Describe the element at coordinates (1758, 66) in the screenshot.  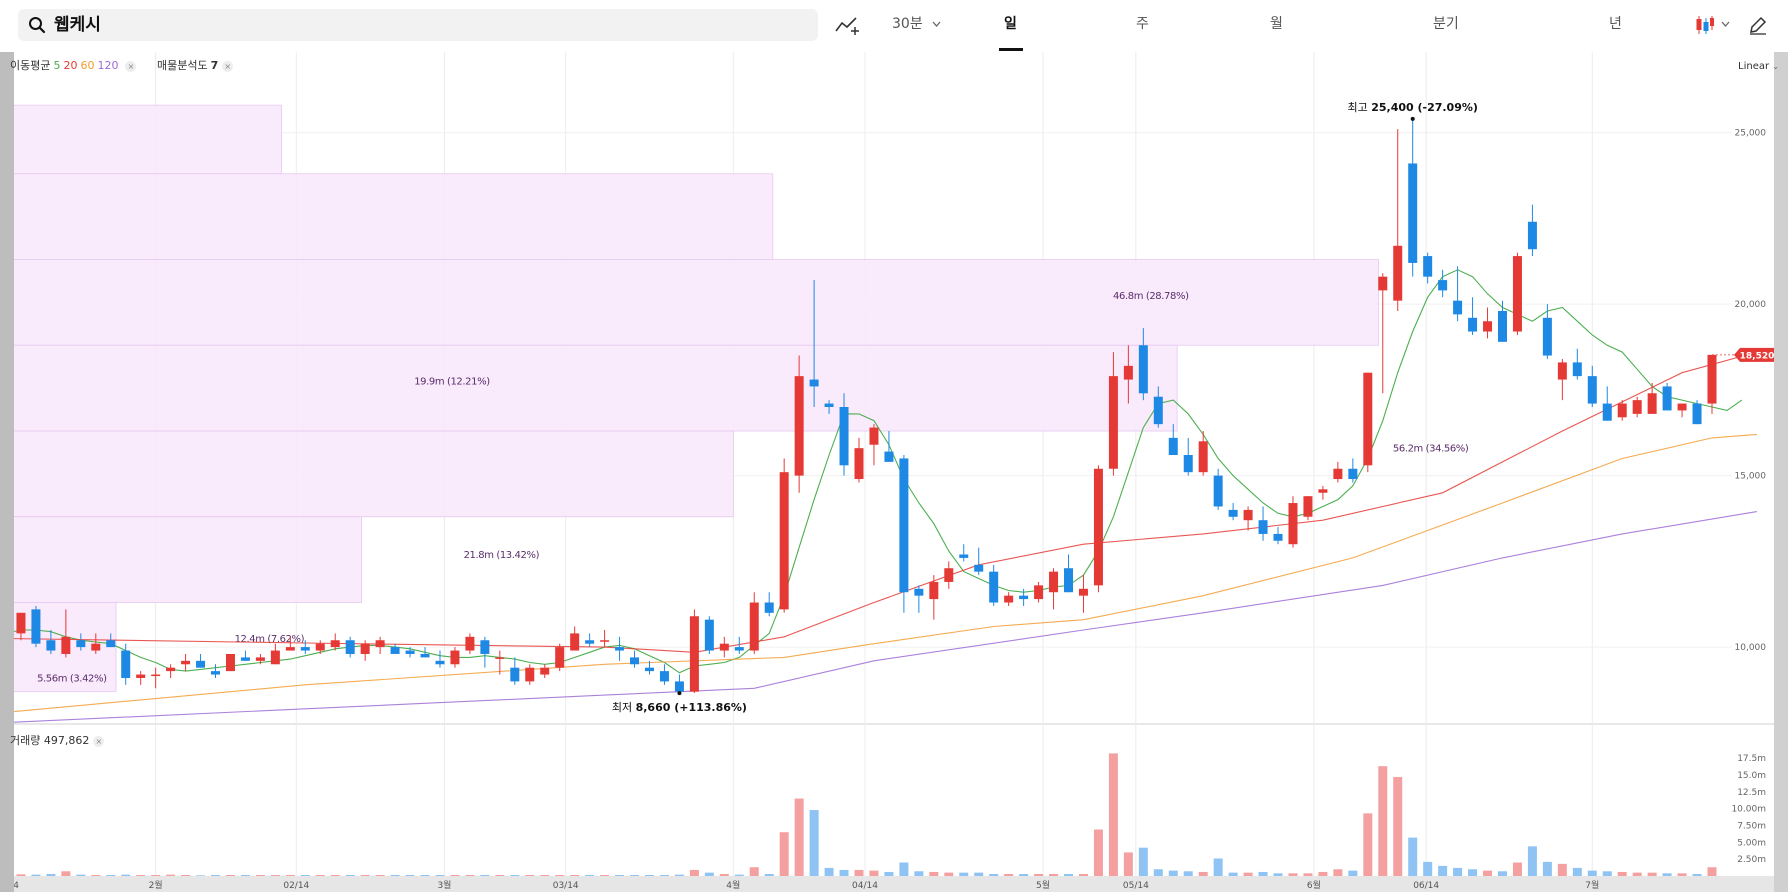
I see `scale-mode: Linear ⌄` at that location.